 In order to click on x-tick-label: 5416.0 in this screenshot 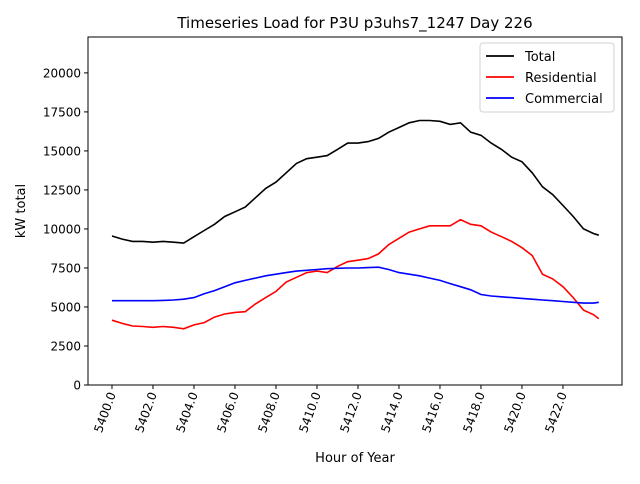, I will do `click(433, 412)`.